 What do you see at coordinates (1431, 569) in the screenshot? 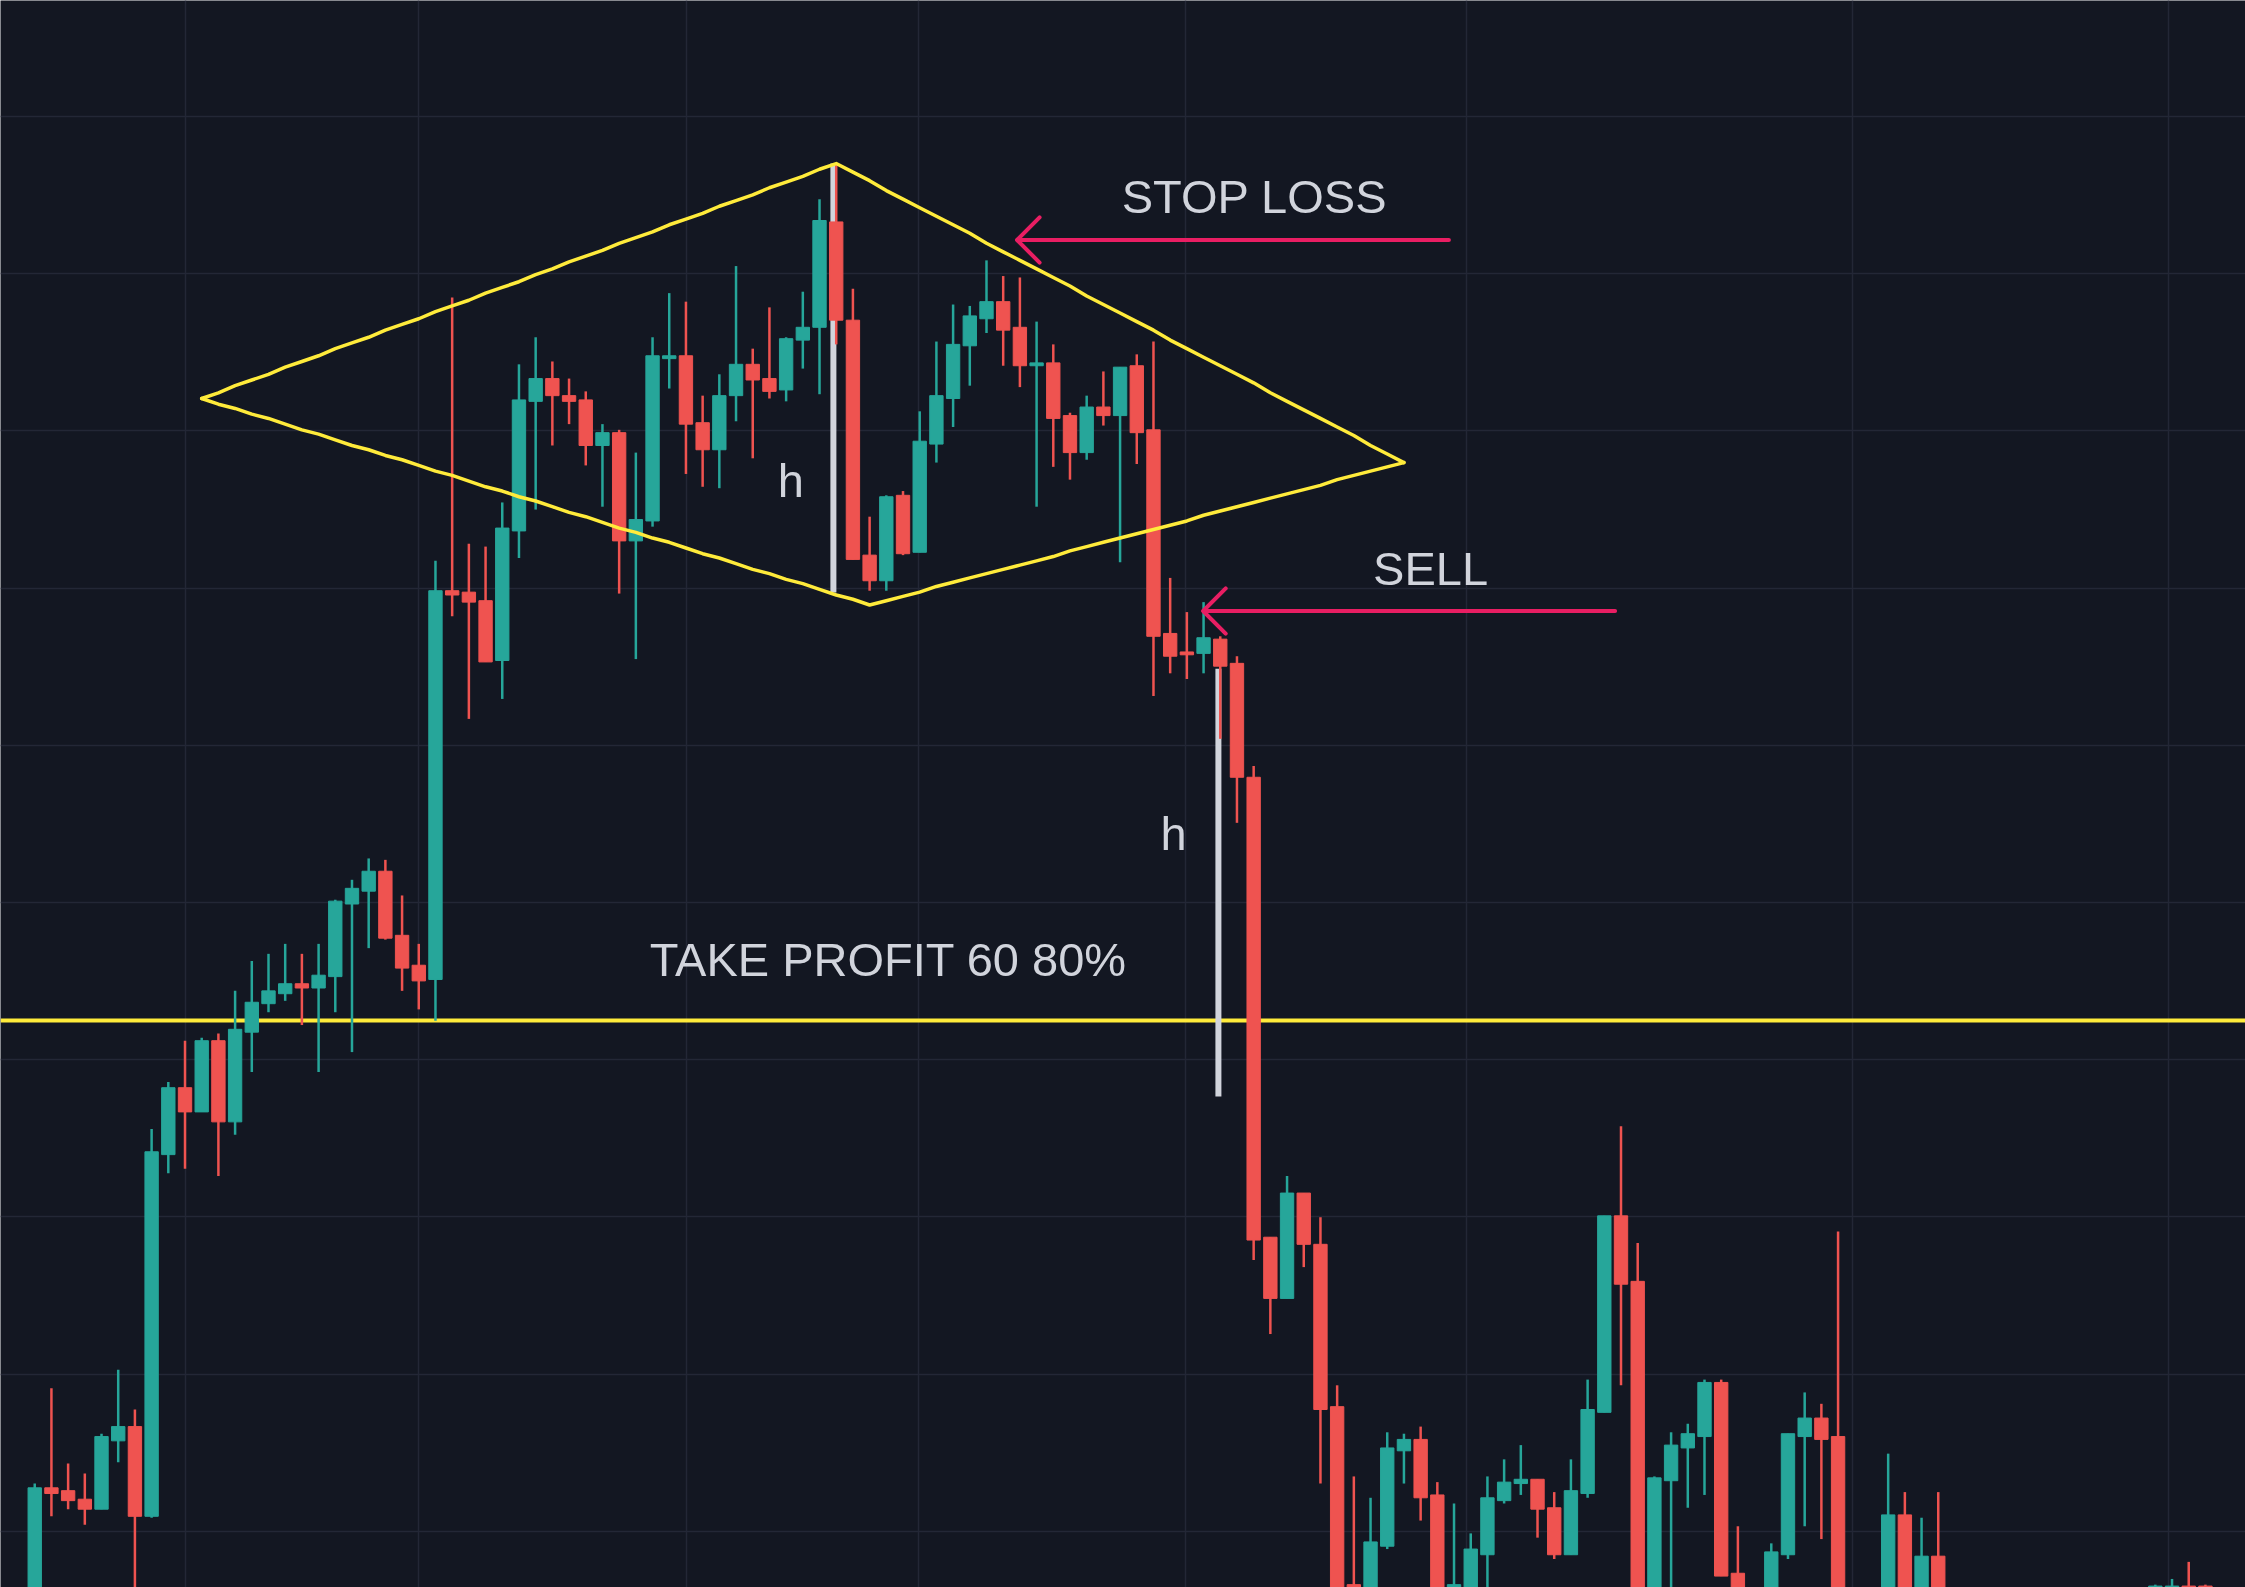
I see `annotation: SELL` at bounding box center [1431, 569].